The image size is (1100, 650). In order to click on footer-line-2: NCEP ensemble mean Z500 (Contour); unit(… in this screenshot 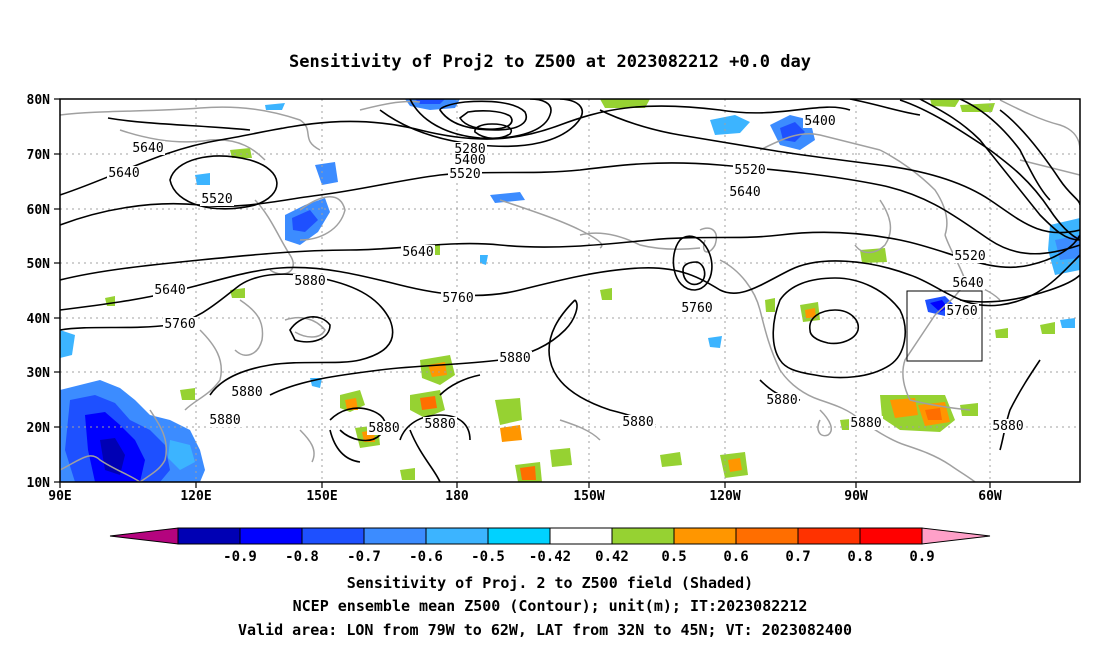, I will do `click(550, 606)`.